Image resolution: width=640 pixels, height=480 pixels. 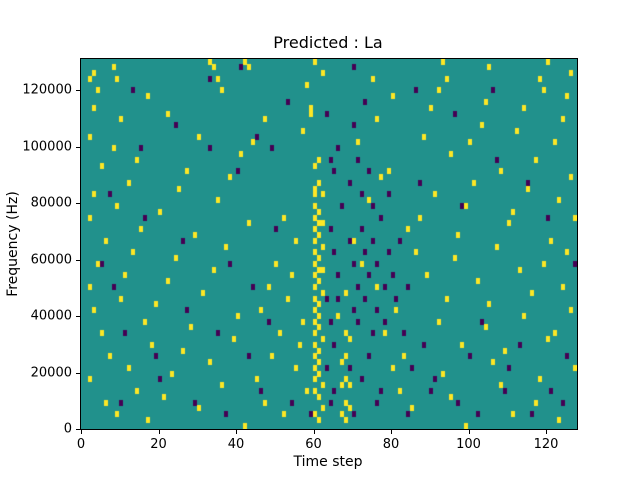 What do you see at coordinates (328, 42) in the screenshot?
I see `chart-title: Predicted : La` at bounding box center [328, 42].